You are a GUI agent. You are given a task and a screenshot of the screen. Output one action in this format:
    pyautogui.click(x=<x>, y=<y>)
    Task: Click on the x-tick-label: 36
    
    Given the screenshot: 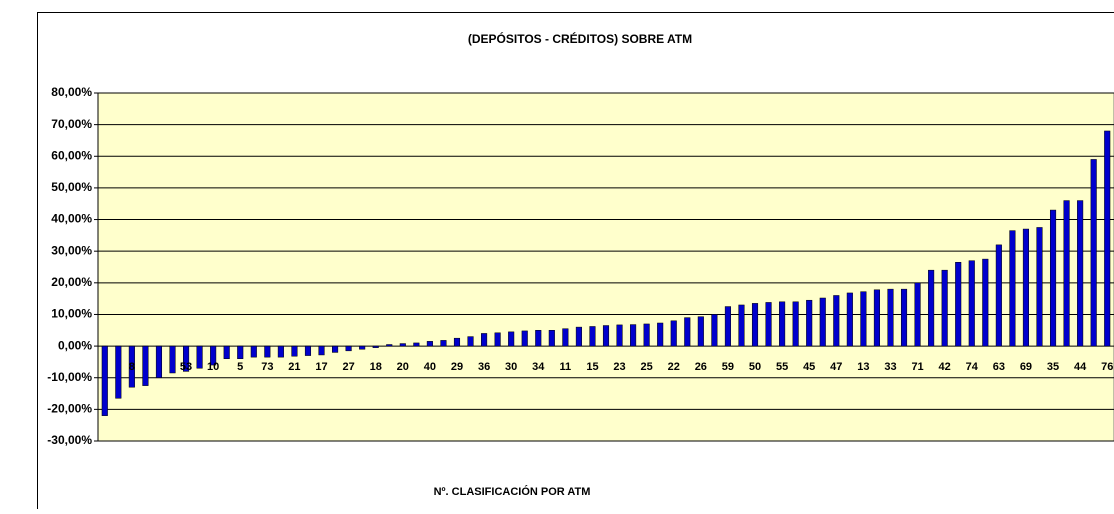 What is the action you would take?
    pyautogui.click(x=484, y=367)
    